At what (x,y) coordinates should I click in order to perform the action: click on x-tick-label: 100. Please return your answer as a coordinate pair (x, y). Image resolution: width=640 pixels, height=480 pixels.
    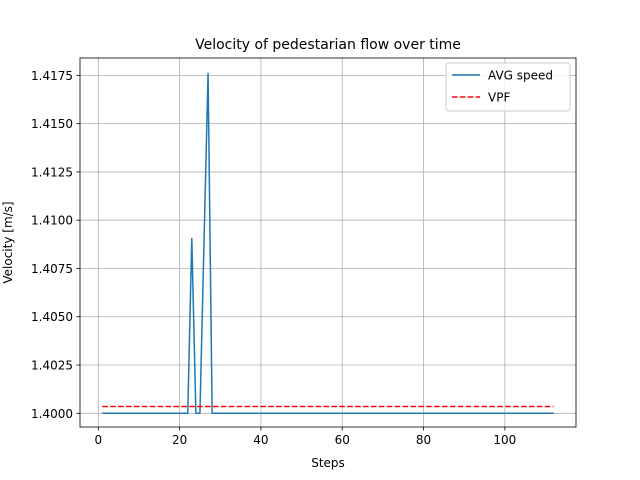
    Looking at the image, I should click on (504, 440).